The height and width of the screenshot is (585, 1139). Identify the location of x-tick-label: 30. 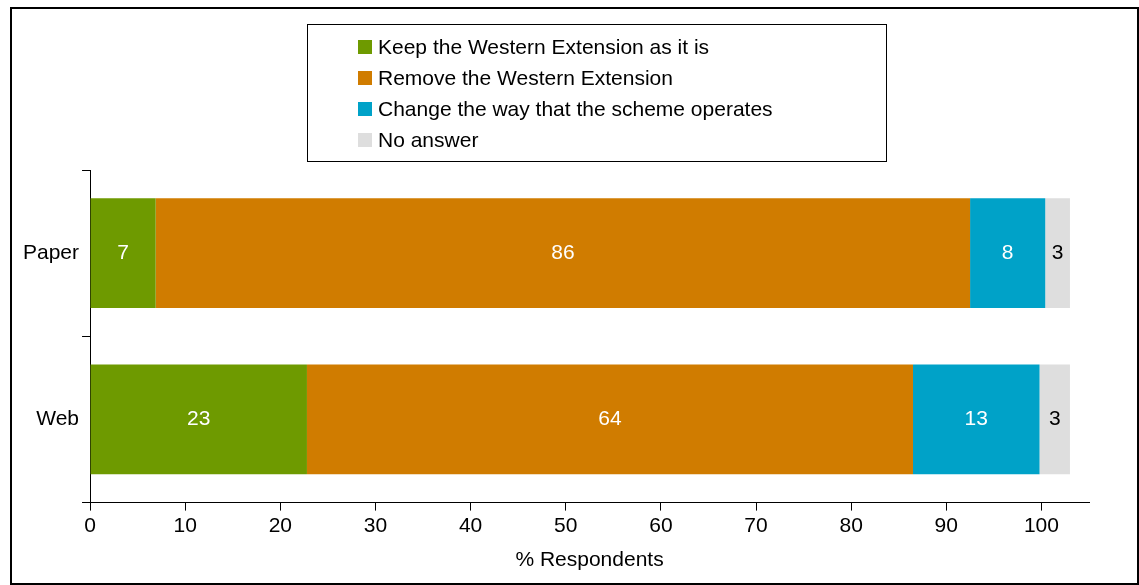
(375, 524).